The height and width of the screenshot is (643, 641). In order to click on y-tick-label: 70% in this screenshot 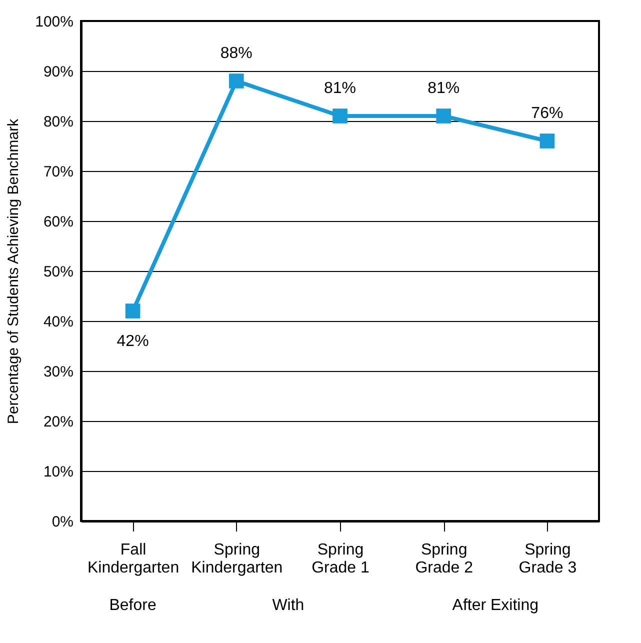, I will do `click(58, 172)`.